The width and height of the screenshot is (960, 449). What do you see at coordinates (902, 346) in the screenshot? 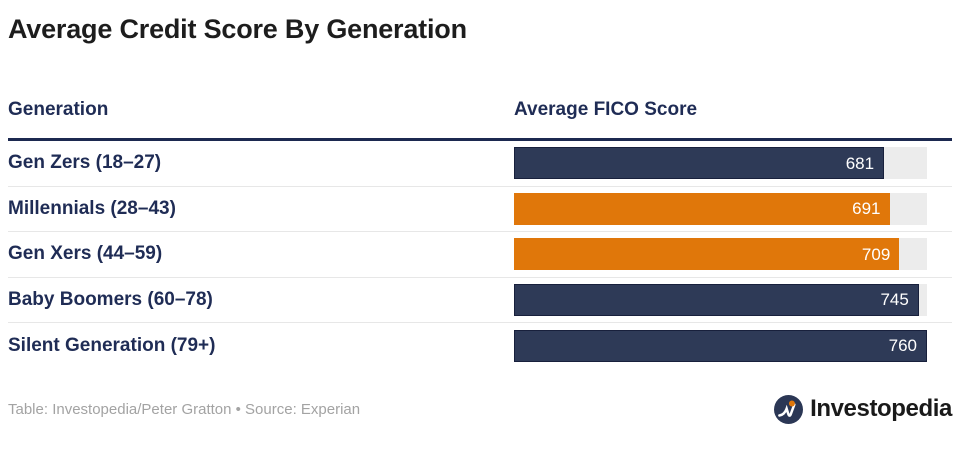
I see `bar-value-label: 760` at bounding box center [902, 346].